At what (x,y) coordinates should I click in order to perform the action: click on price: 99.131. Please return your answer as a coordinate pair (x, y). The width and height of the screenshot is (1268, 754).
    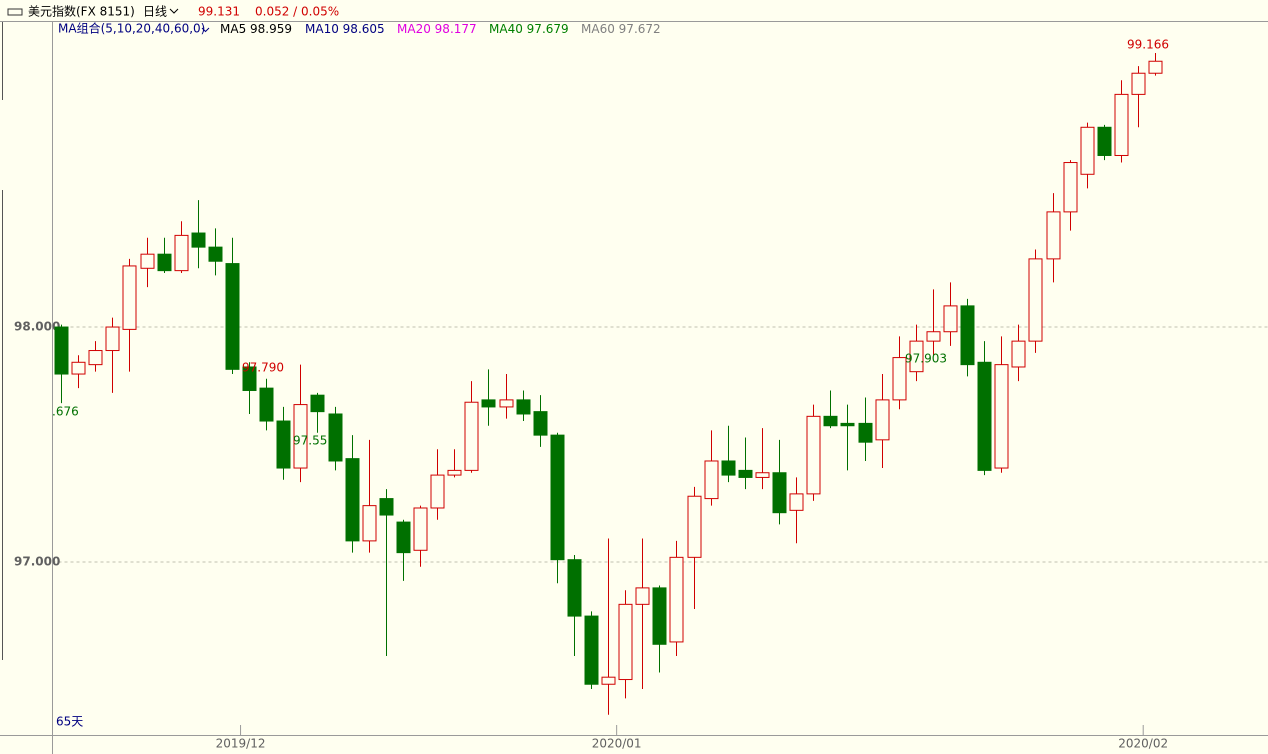
    Looking at the image, I should click on (219, 12).